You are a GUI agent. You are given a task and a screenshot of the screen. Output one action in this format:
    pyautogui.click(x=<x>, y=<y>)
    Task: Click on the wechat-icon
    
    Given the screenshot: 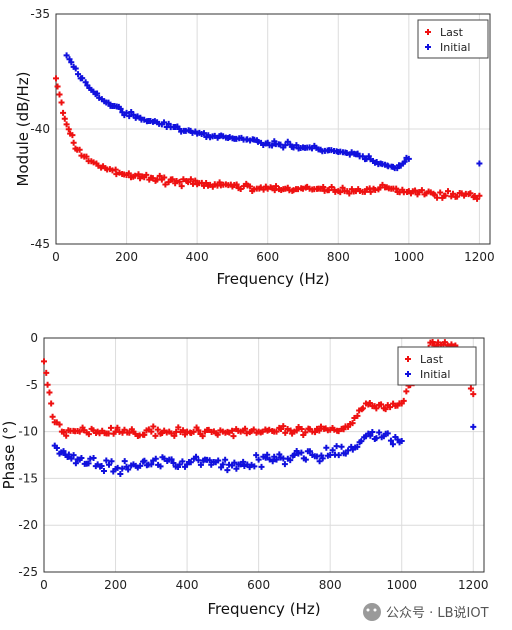 What is the action you would take?
    pyautogui.click(x=372, y=612)
    